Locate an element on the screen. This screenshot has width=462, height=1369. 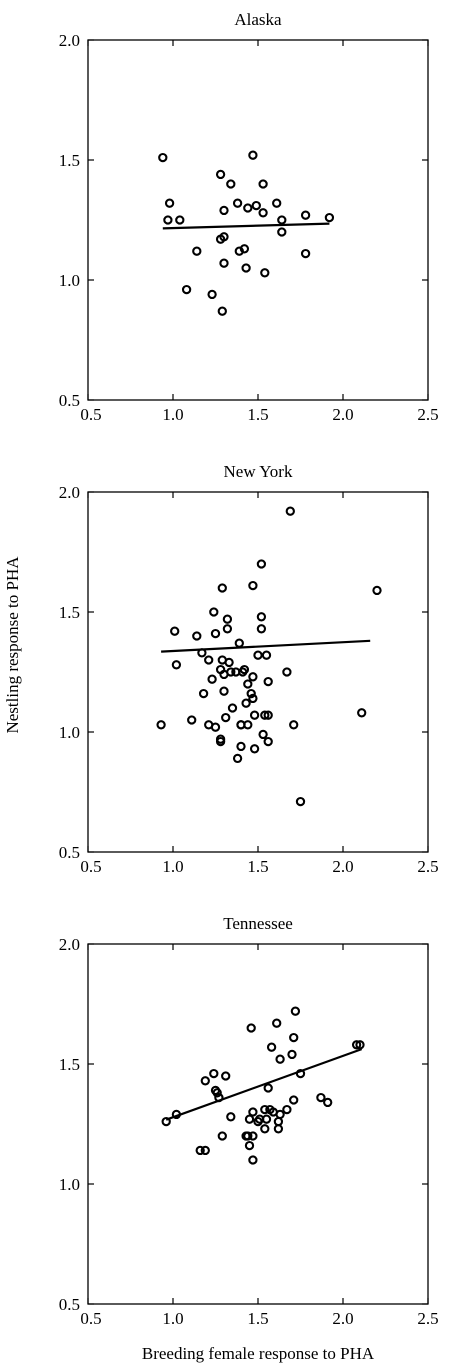
panel-title: Alaska is located at coordinates (258, 19).